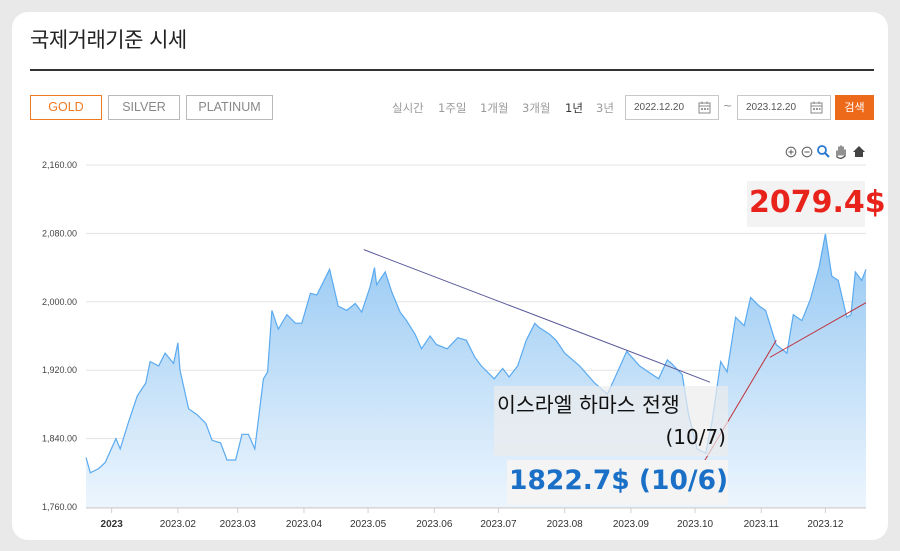 This screenshot has height=551, width=900. Describe the element at coordinates (452, 108) in the screenshot. I see `period-1week: 1주일` at that location.